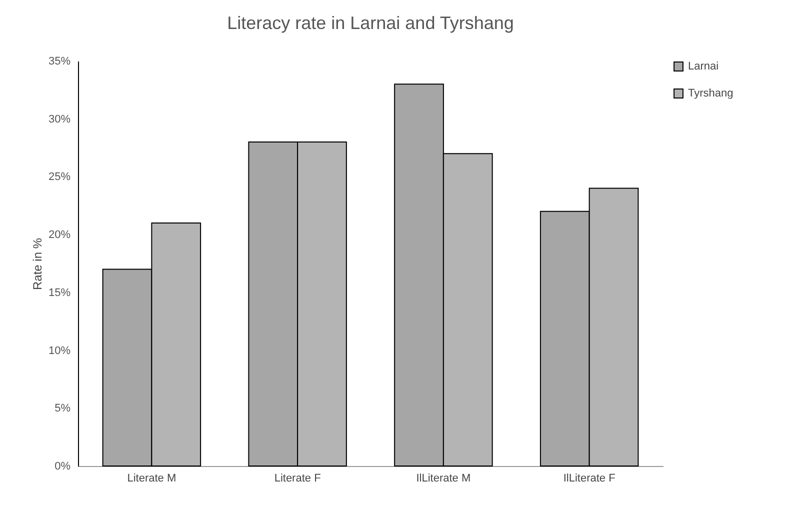  I want to click on x-tick-label: IlLiterate F, so click(589, 478).